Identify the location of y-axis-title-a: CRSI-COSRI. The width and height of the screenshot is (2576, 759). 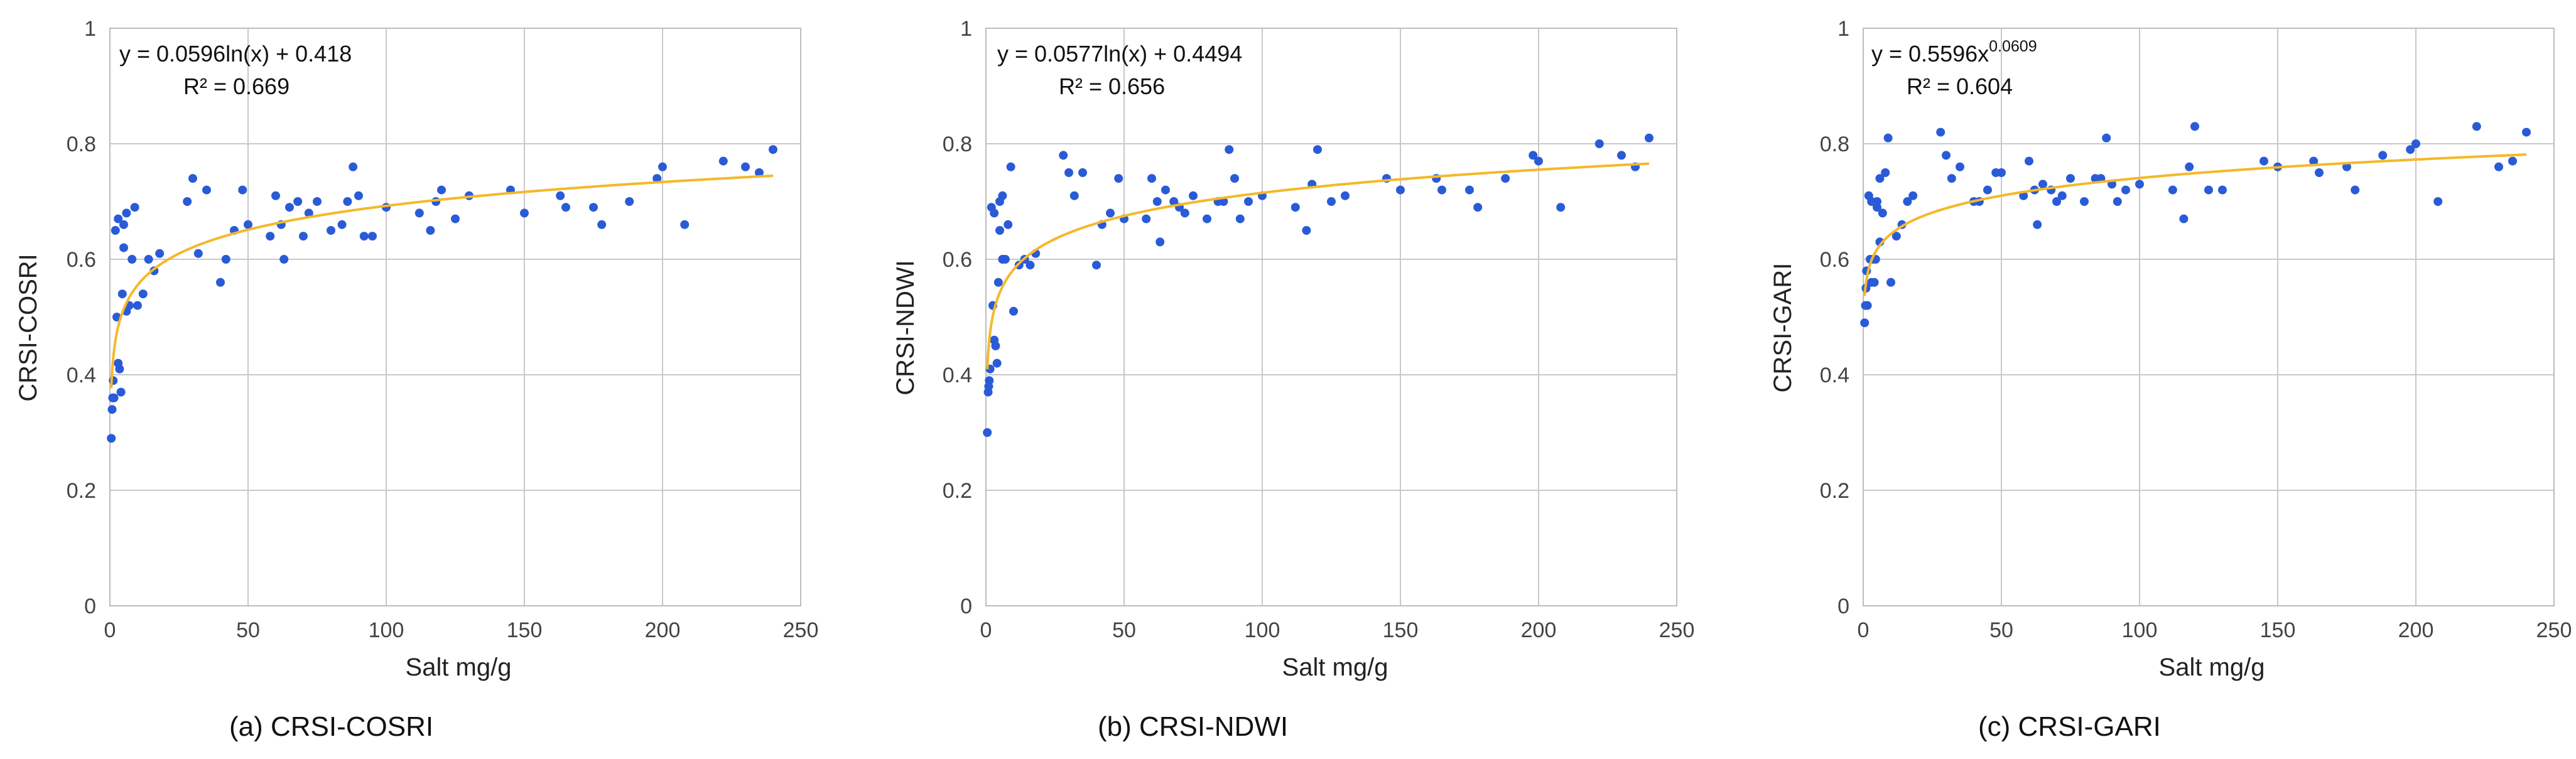
(28, 328).